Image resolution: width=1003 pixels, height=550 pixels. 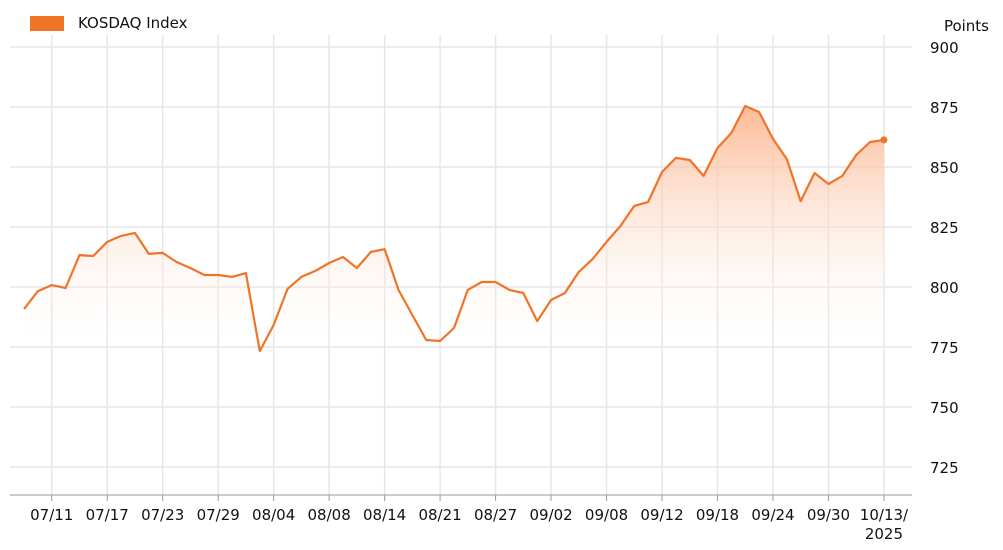 What do you see at coordinates (944, 348) in the screenshot?
I see `y-tick-label: 775` at bounding box center [944, 348].